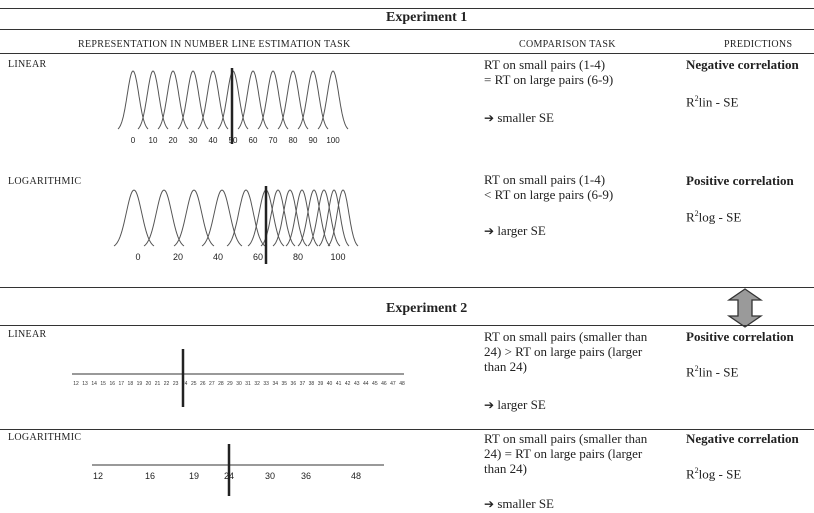 The width and height of the screenshot is (814, 513). What do you see at coordinates (137, 257) in the screenshot?
I see `tick-label: 0` at bounding box center [137, 257].